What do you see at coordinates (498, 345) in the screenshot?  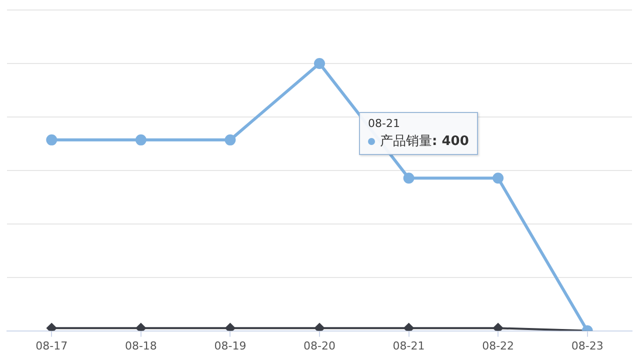 I see `x-tick-label: 08-22` at bounding box center [498, 345].